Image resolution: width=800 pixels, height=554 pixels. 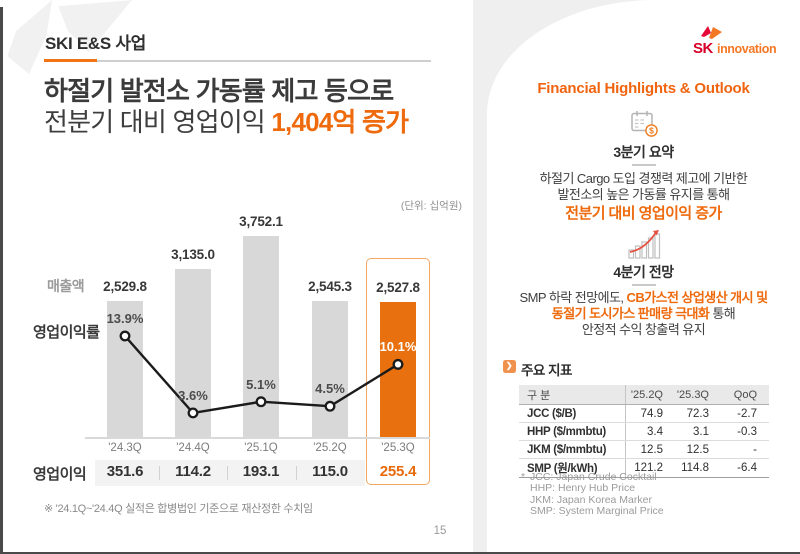 I want to click on page-number: 15, so click(x=440, y=531).